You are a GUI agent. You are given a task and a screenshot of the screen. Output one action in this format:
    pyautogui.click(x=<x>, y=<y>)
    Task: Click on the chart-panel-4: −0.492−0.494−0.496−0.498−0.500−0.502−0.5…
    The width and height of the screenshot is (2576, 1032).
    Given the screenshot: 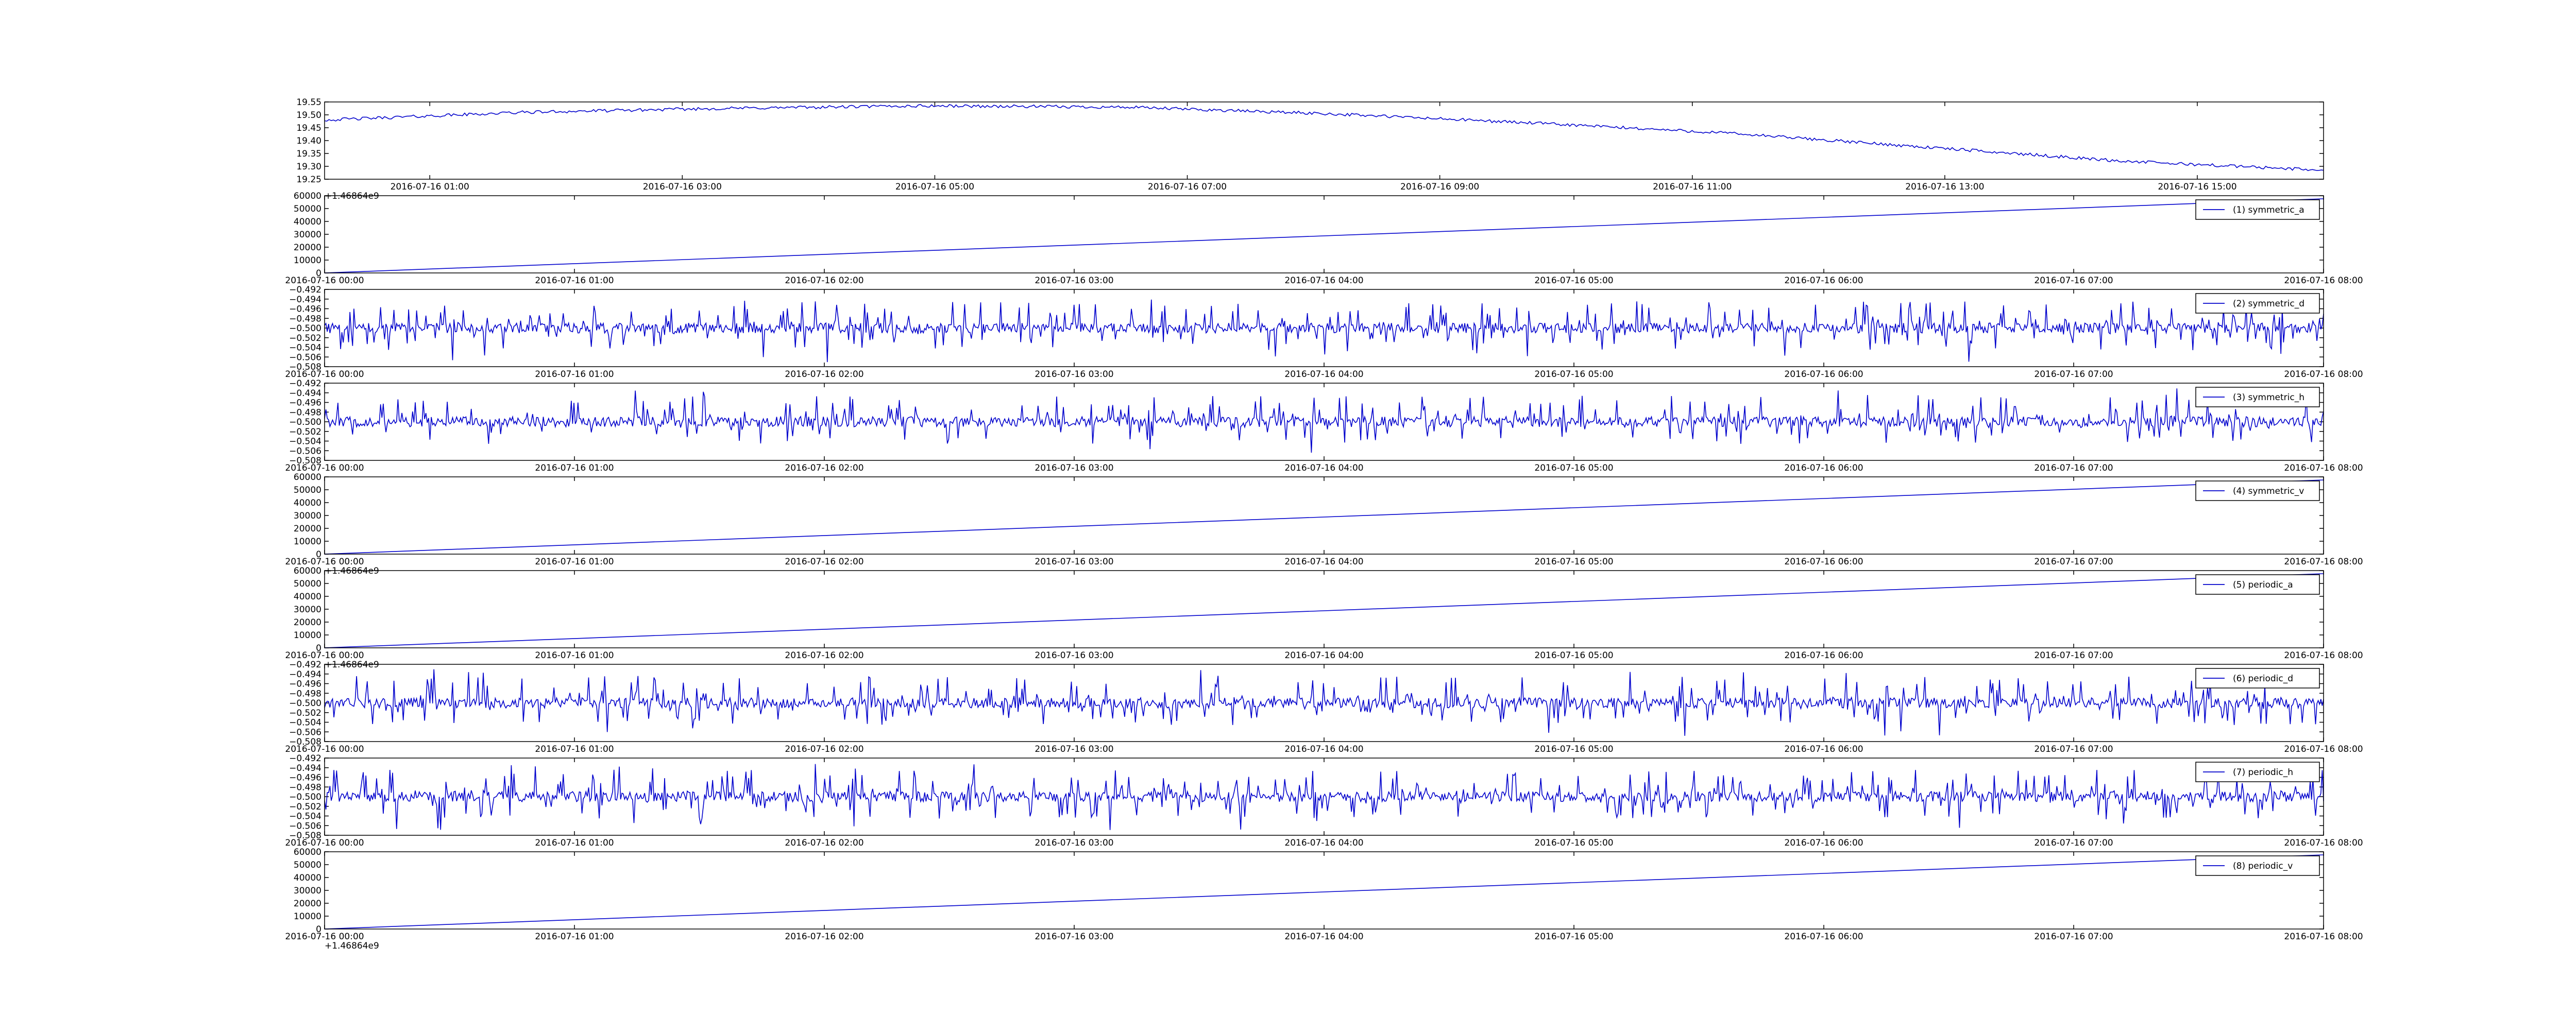 What is the action you would take?
    pyautogui.click(x=1324, y=426)
    